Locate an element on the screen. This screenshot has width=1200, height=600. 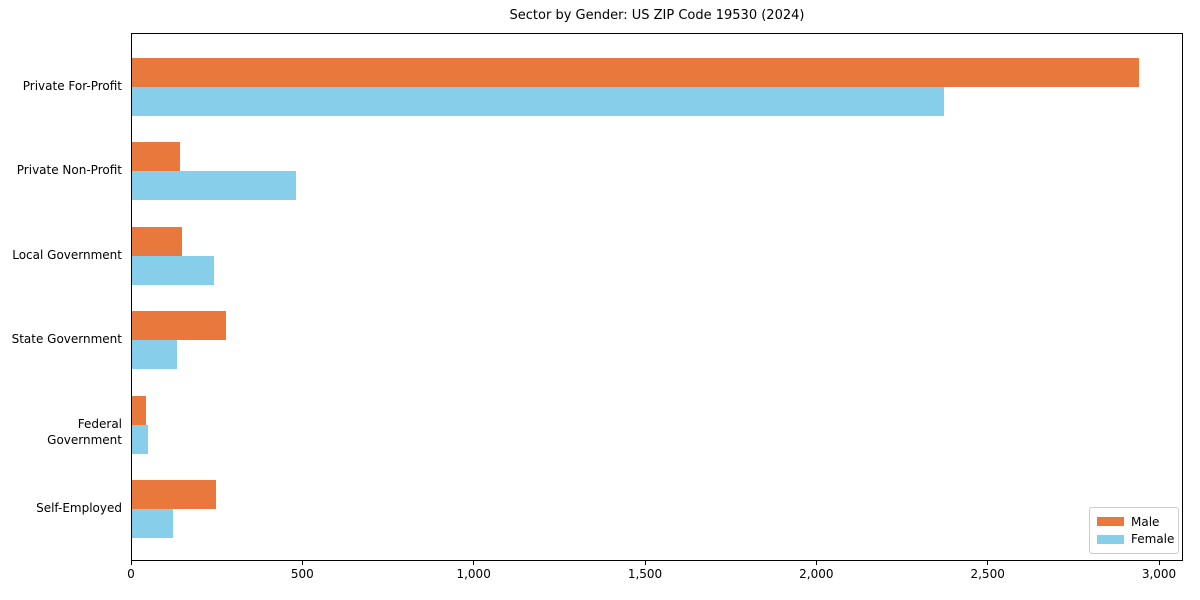
legend-label: Female is located at coordinates (1153, 539).